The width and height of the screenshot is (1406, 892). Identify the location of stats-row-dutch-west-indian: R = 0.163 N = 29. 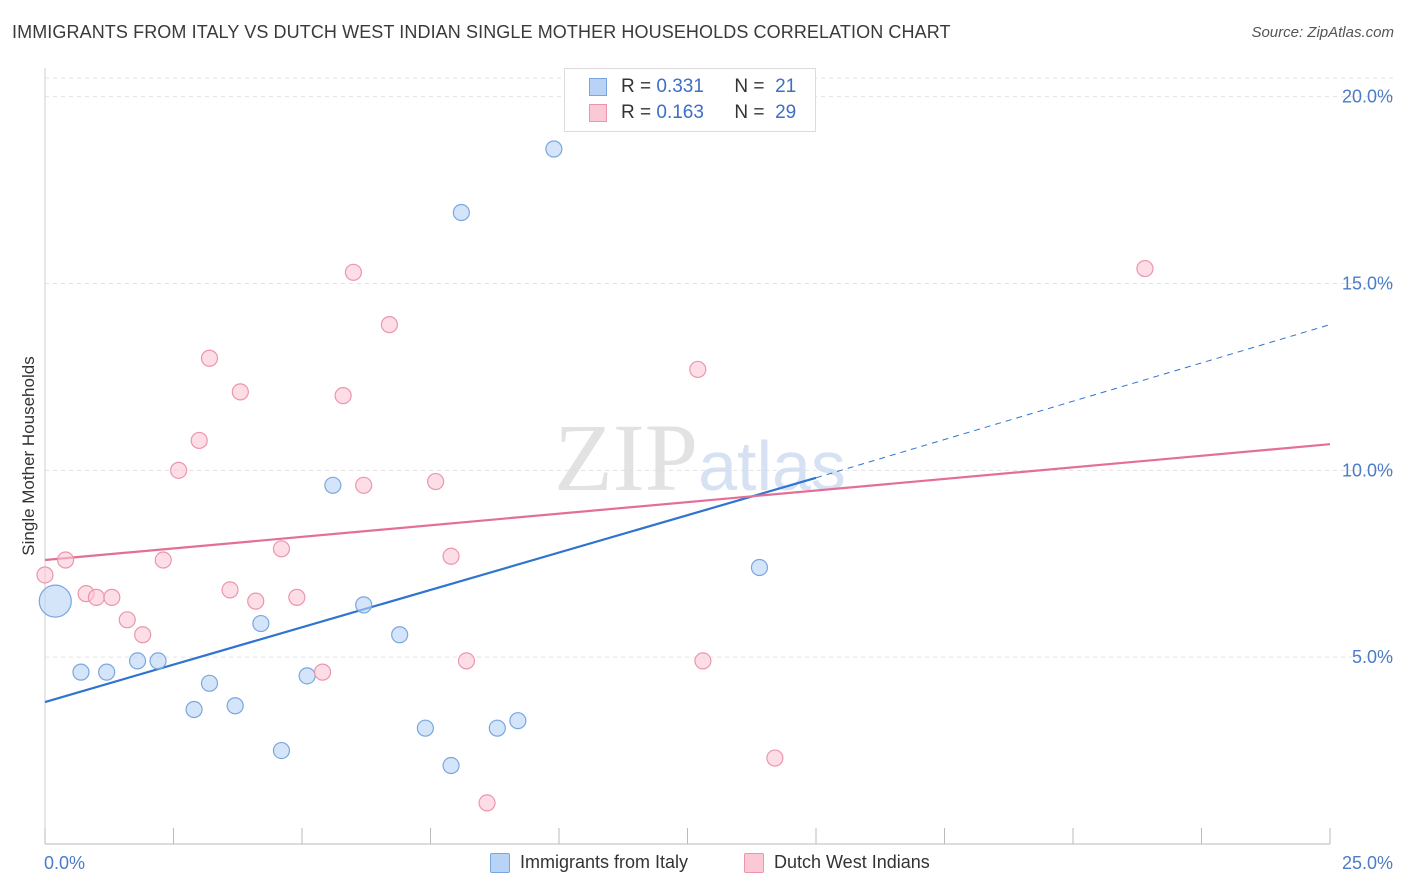
(692, 113).